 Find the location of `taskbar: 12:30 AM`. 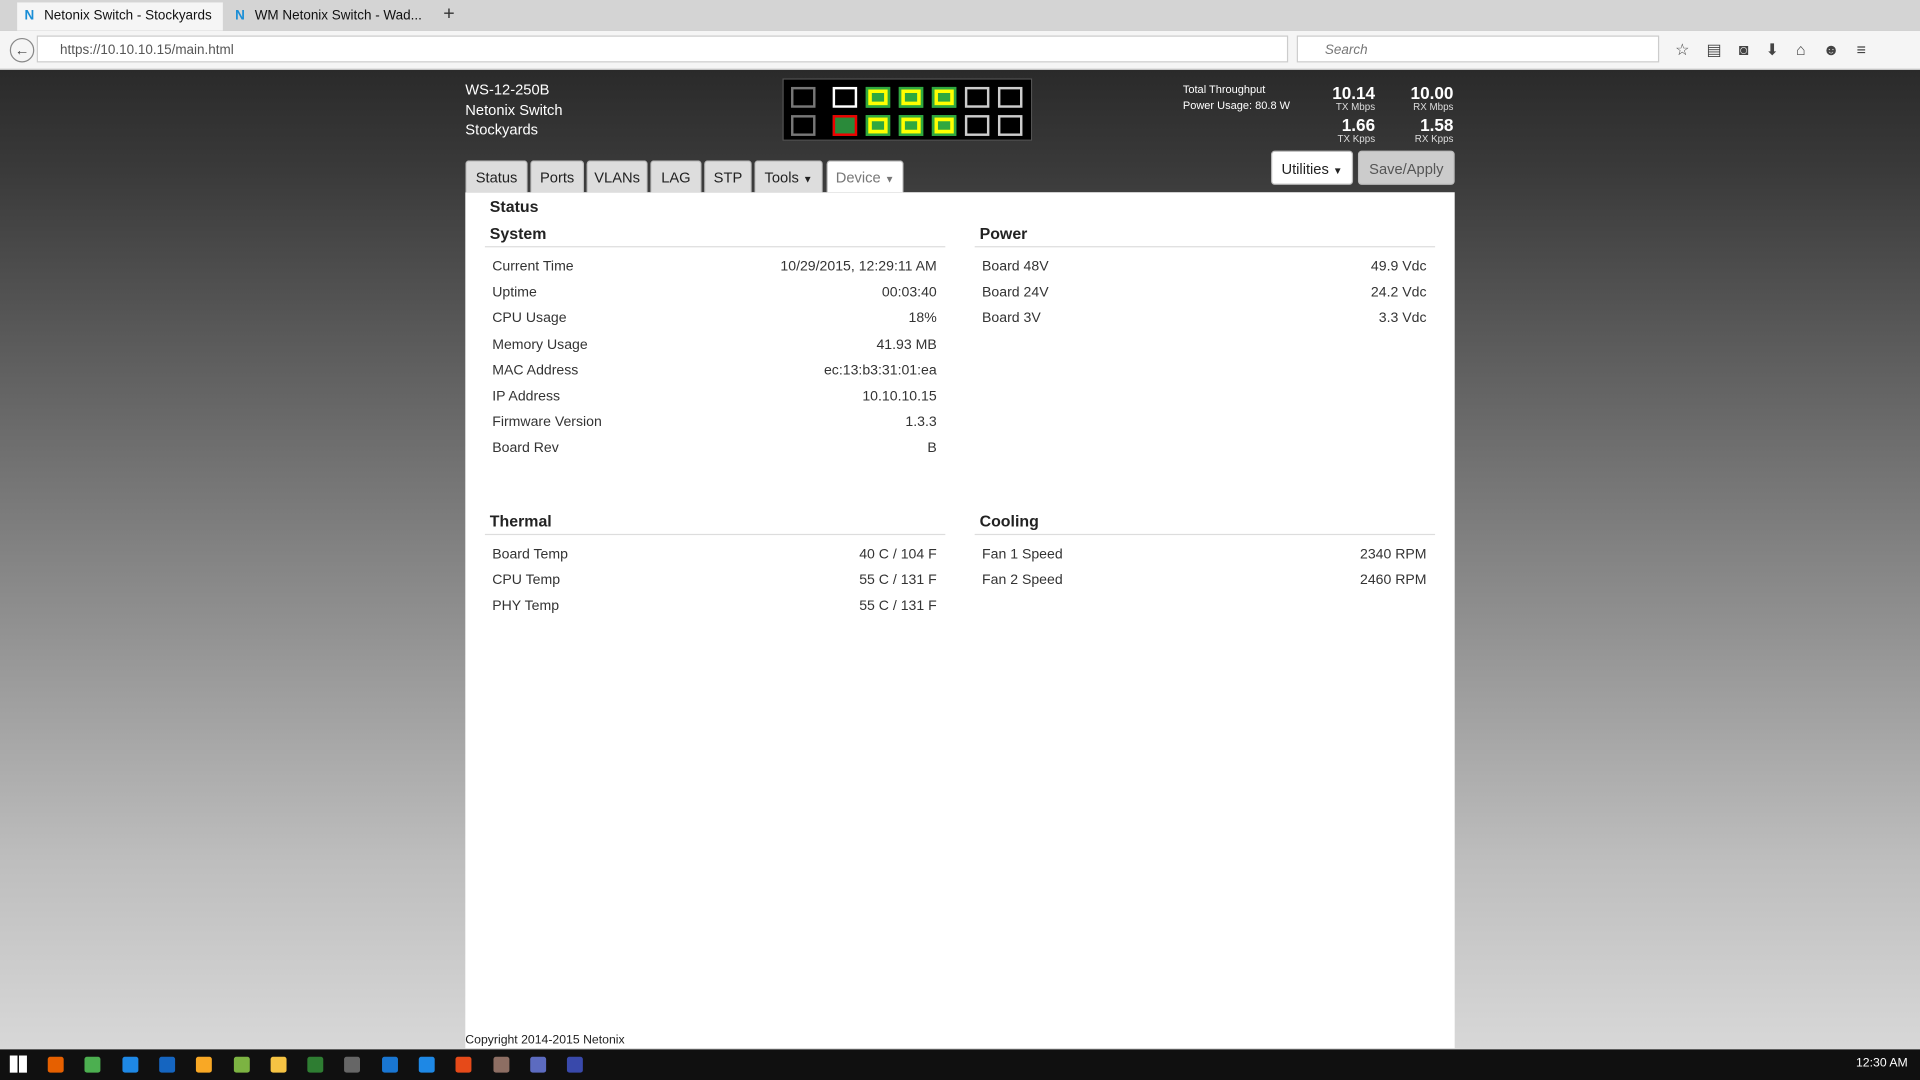

taskbar: 12:30 AM is located at coordinates (960, 1064).